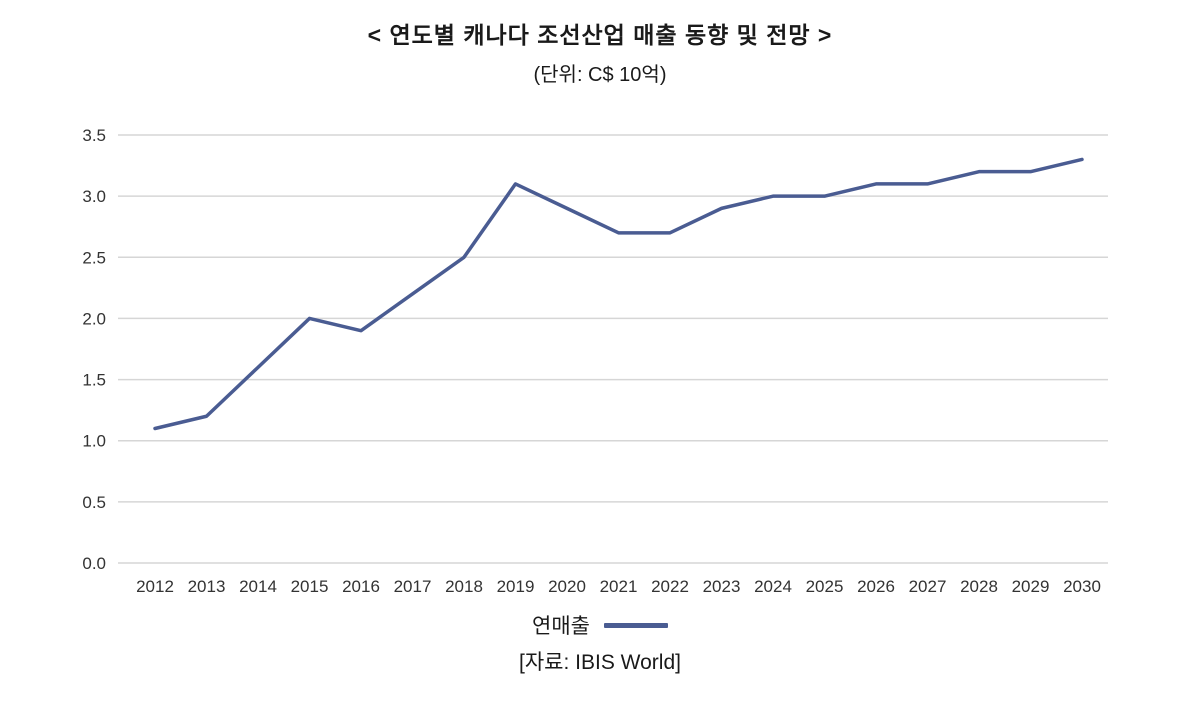  Describe the element at coordinates (722, 586) in the screenshot. I see `x-tick-label: 2023` at that location.